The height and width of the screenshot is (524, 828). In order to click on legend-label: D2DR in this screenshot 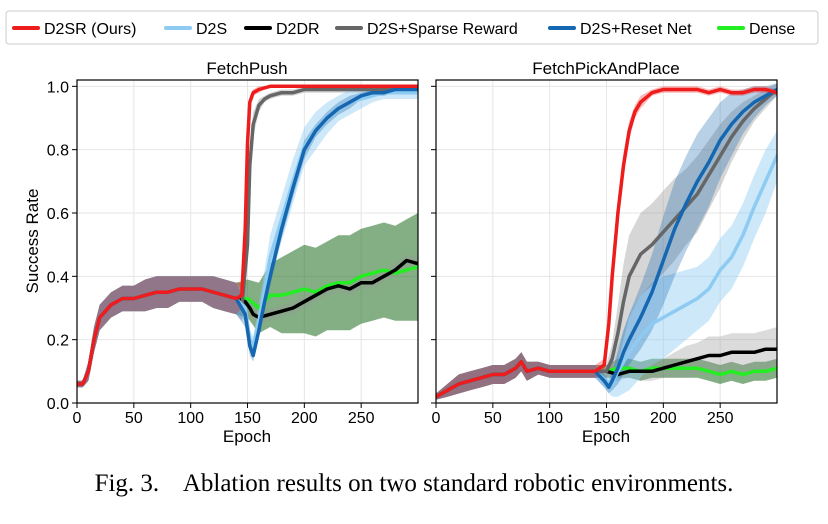, I will do `click(298, 29)`.